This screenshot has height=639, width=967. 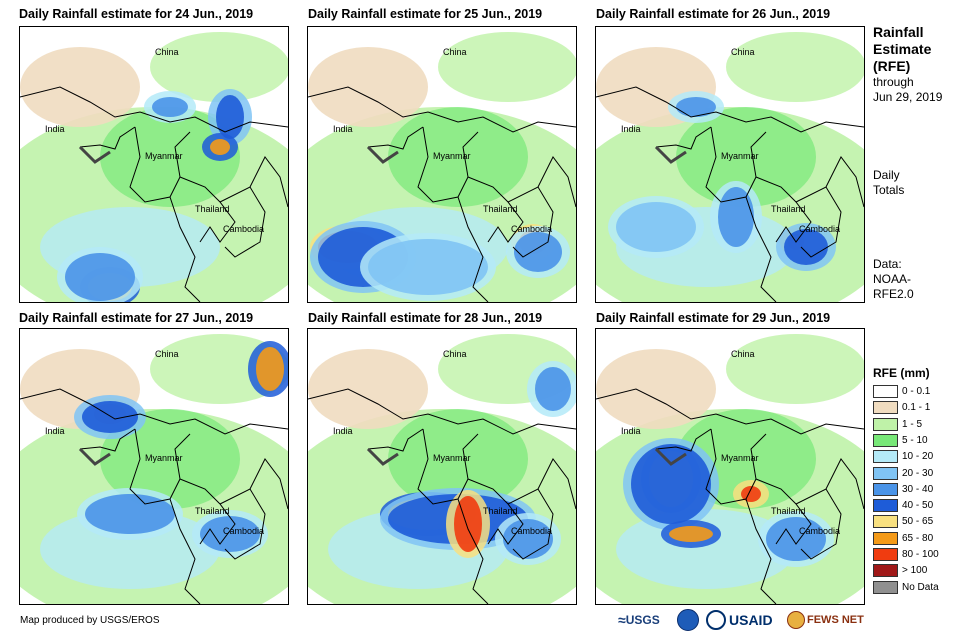 What do you see at coordinates (915, 571) in the screenshot?
I see `legend-label: > 100` at bounding box center [915, 571].